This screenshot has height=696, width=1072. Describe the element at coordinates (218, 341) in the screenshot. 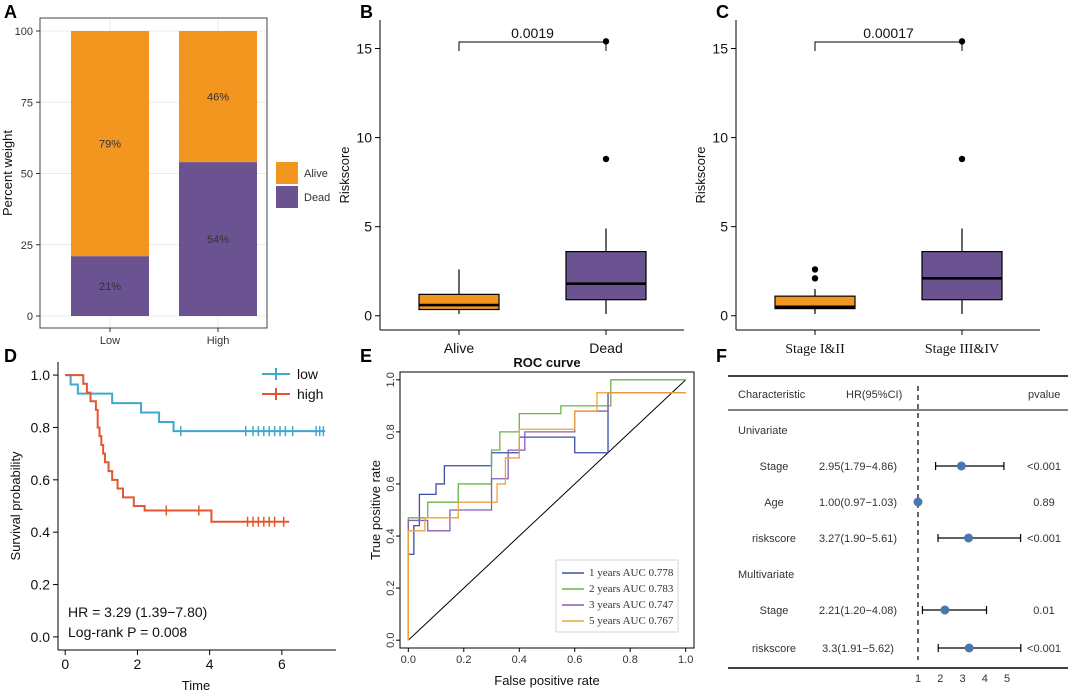

I see `x-tick-label: High` at that location.